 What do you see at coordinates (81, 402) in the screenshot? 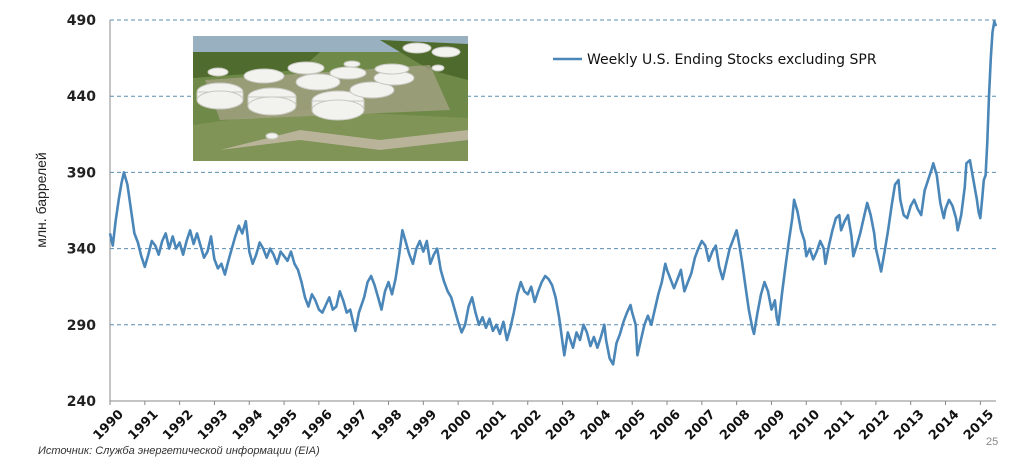
I see `y-tick-label: 240` at bounding box center [81, 402].